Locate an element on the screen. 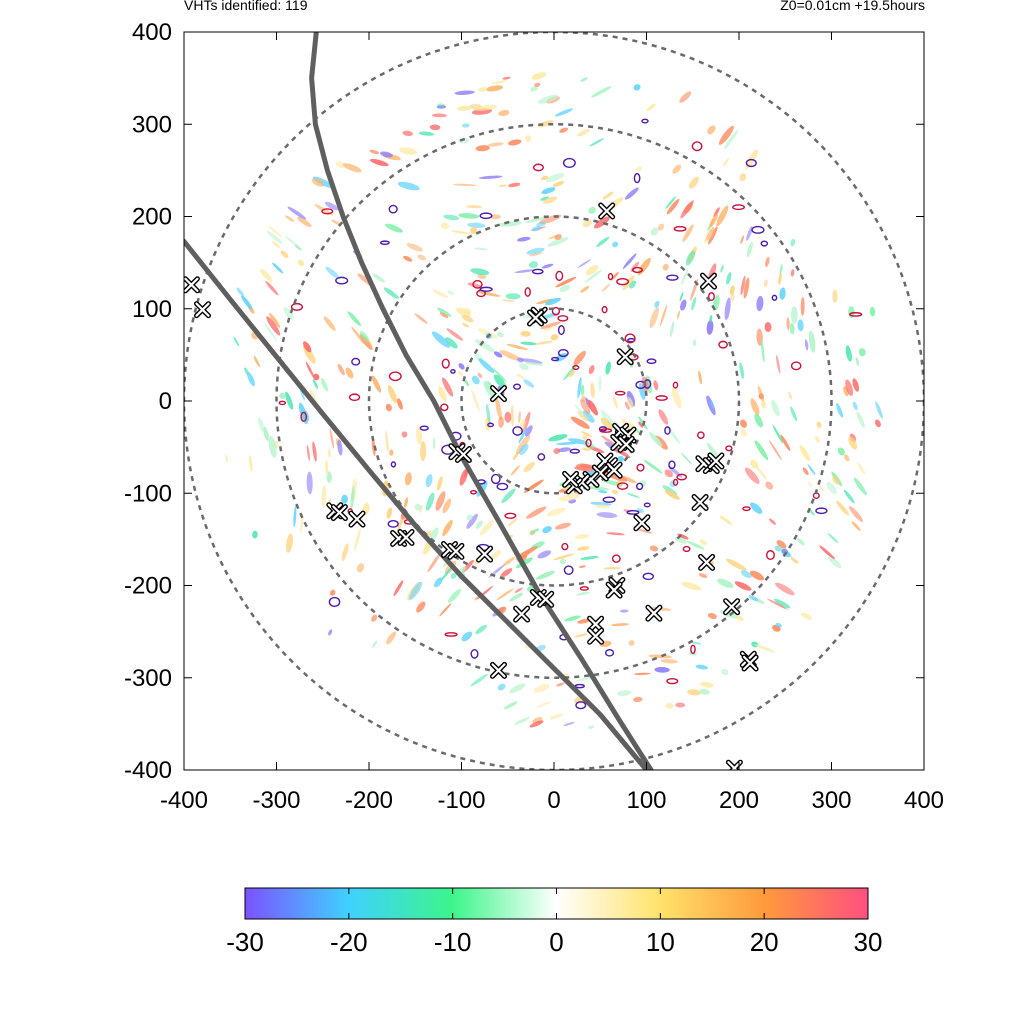  run-info-label: Z0=0.01cm +19.5hours is located at coordinates (852, 6).